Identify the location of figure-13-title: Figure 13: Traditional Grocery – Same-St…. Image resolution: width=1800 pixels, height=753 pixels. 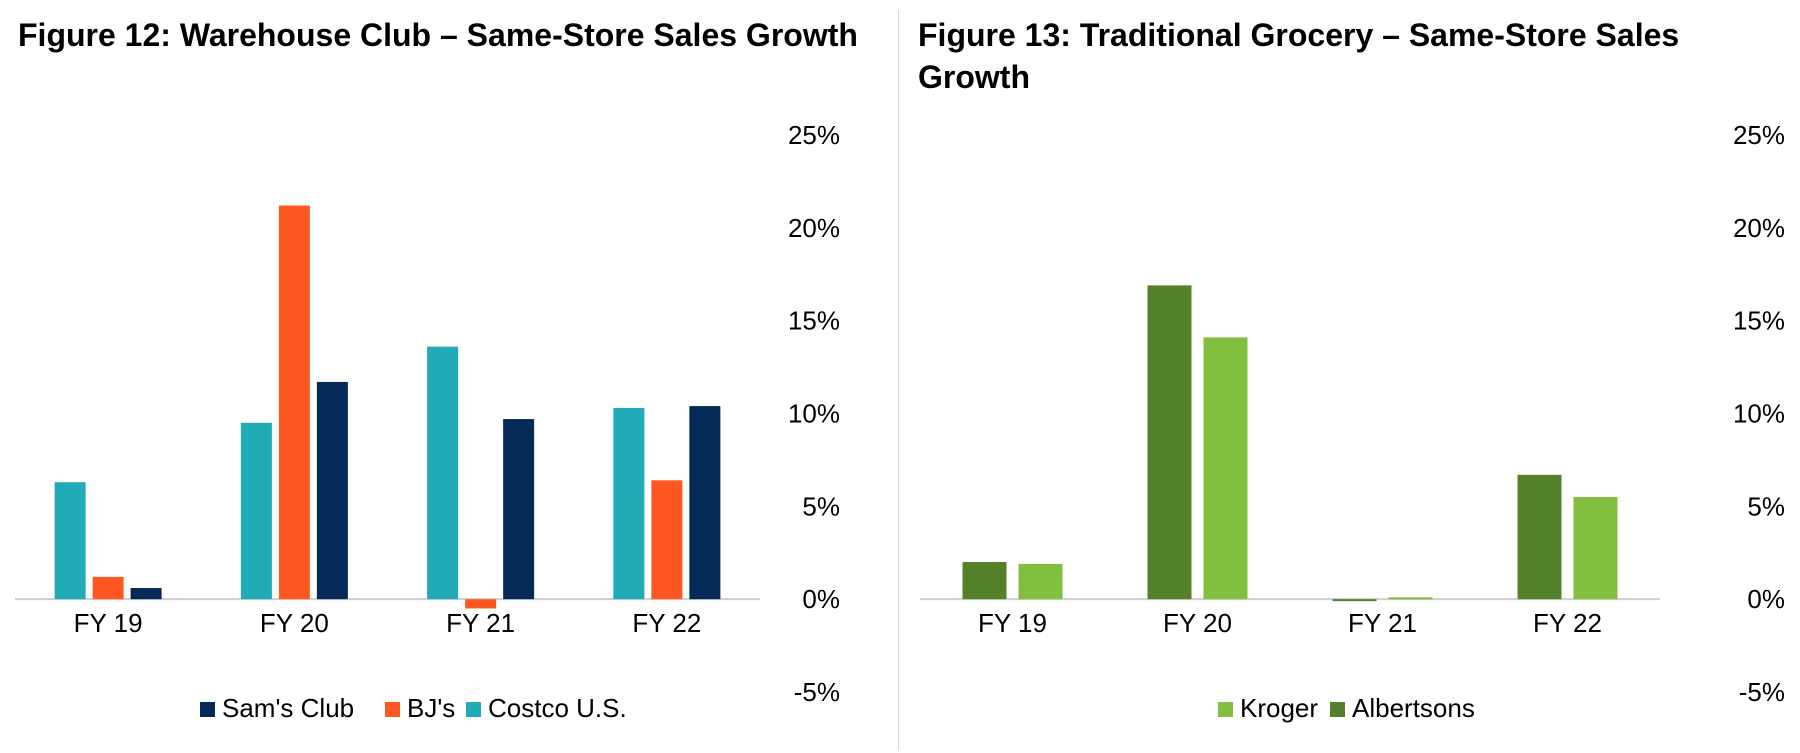
(1299, 56).